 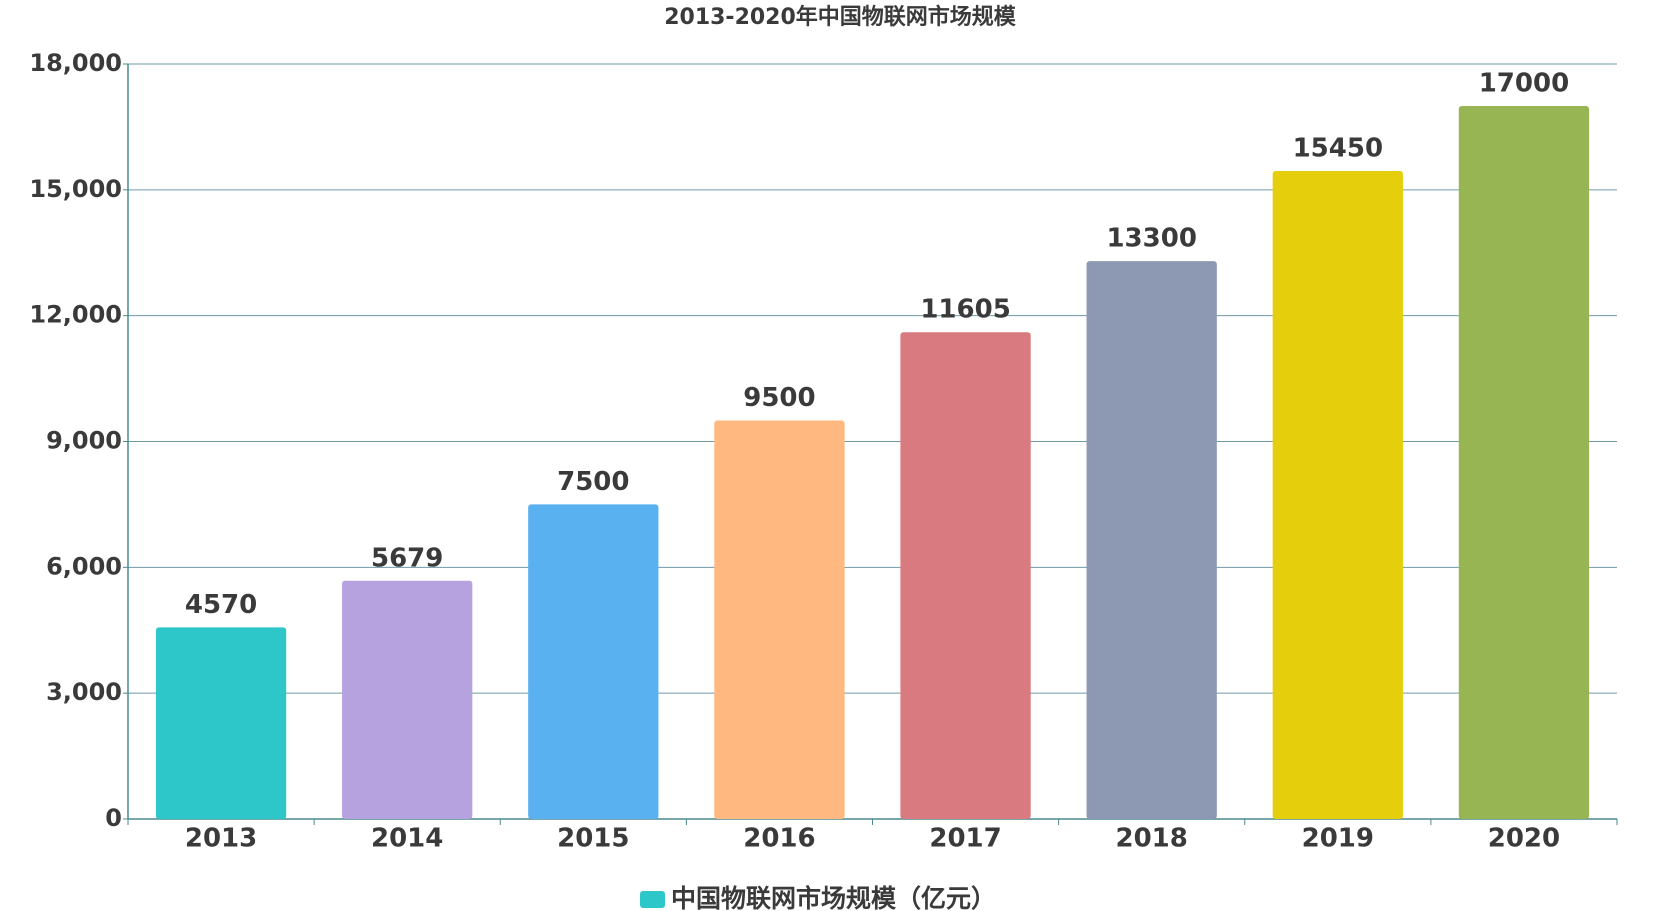 What do you see at coordinates (840, 17) in the screenshot?
I see `chart-title: 2013-2020年中国物联网市场规模` at bounding box center [840, 17].